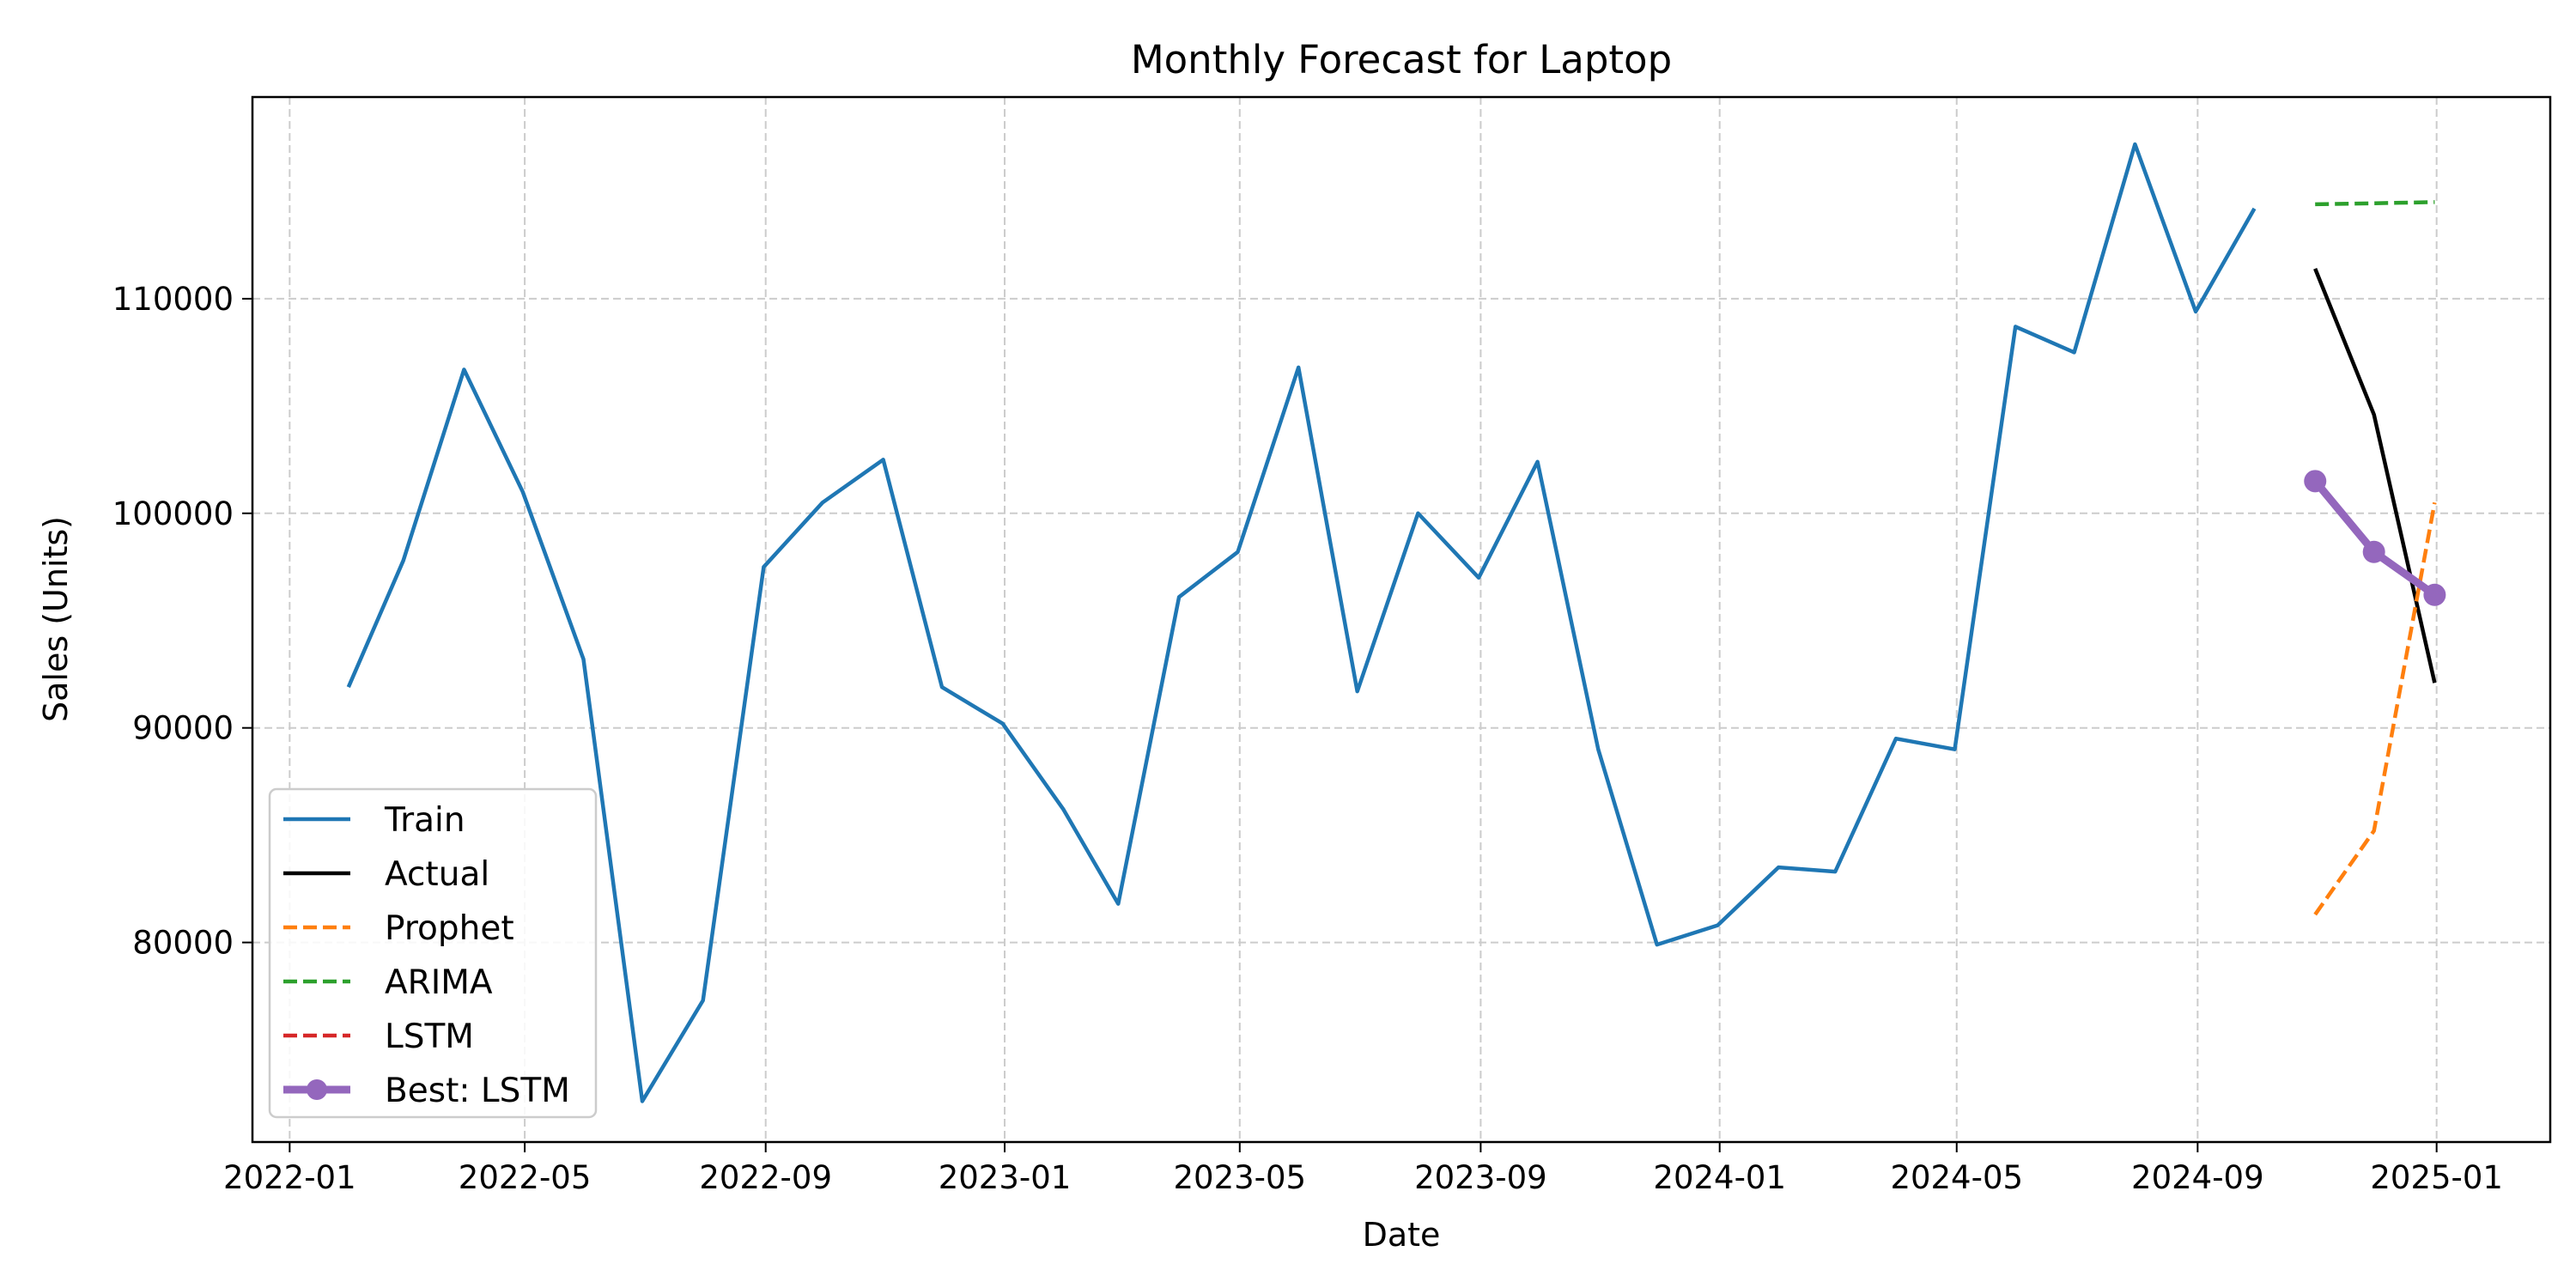  Describe the element at coordinates (1719, 1177) in the screenshot. I see `x-tick-label: 2024-01` at that location.